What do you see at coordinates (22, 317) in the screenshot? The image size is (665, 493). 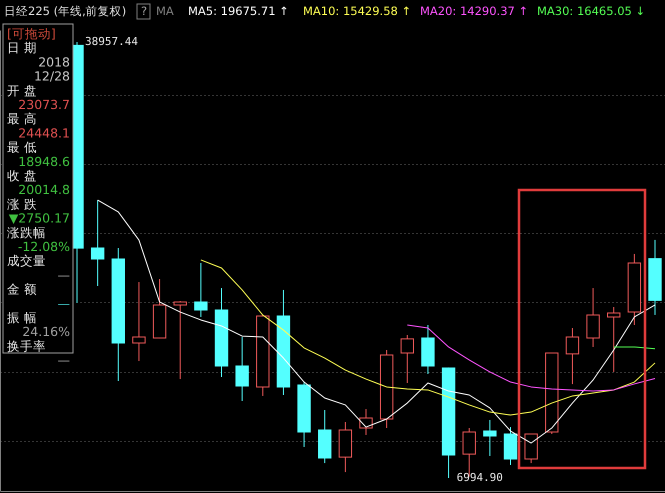 I see `text: 振 幅` at bounding box center [22, 317].